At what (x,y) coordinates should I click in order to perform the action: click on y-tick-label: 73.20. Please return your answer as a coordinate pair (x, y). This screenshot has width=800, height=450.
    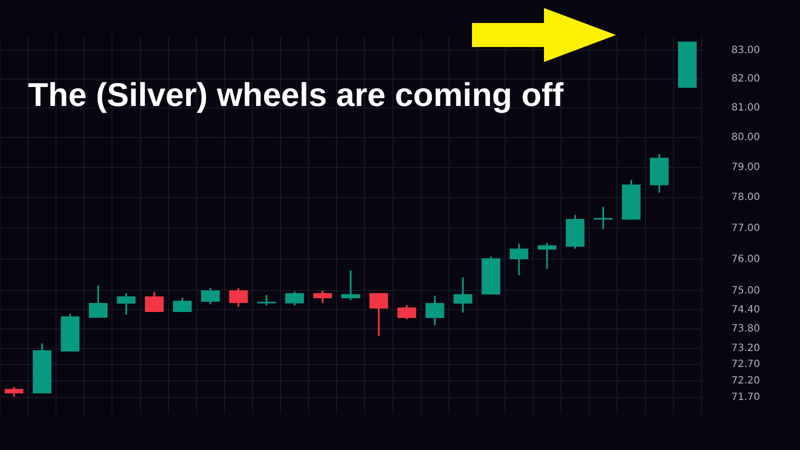
    Looking at the image, I should click on (745, 348).